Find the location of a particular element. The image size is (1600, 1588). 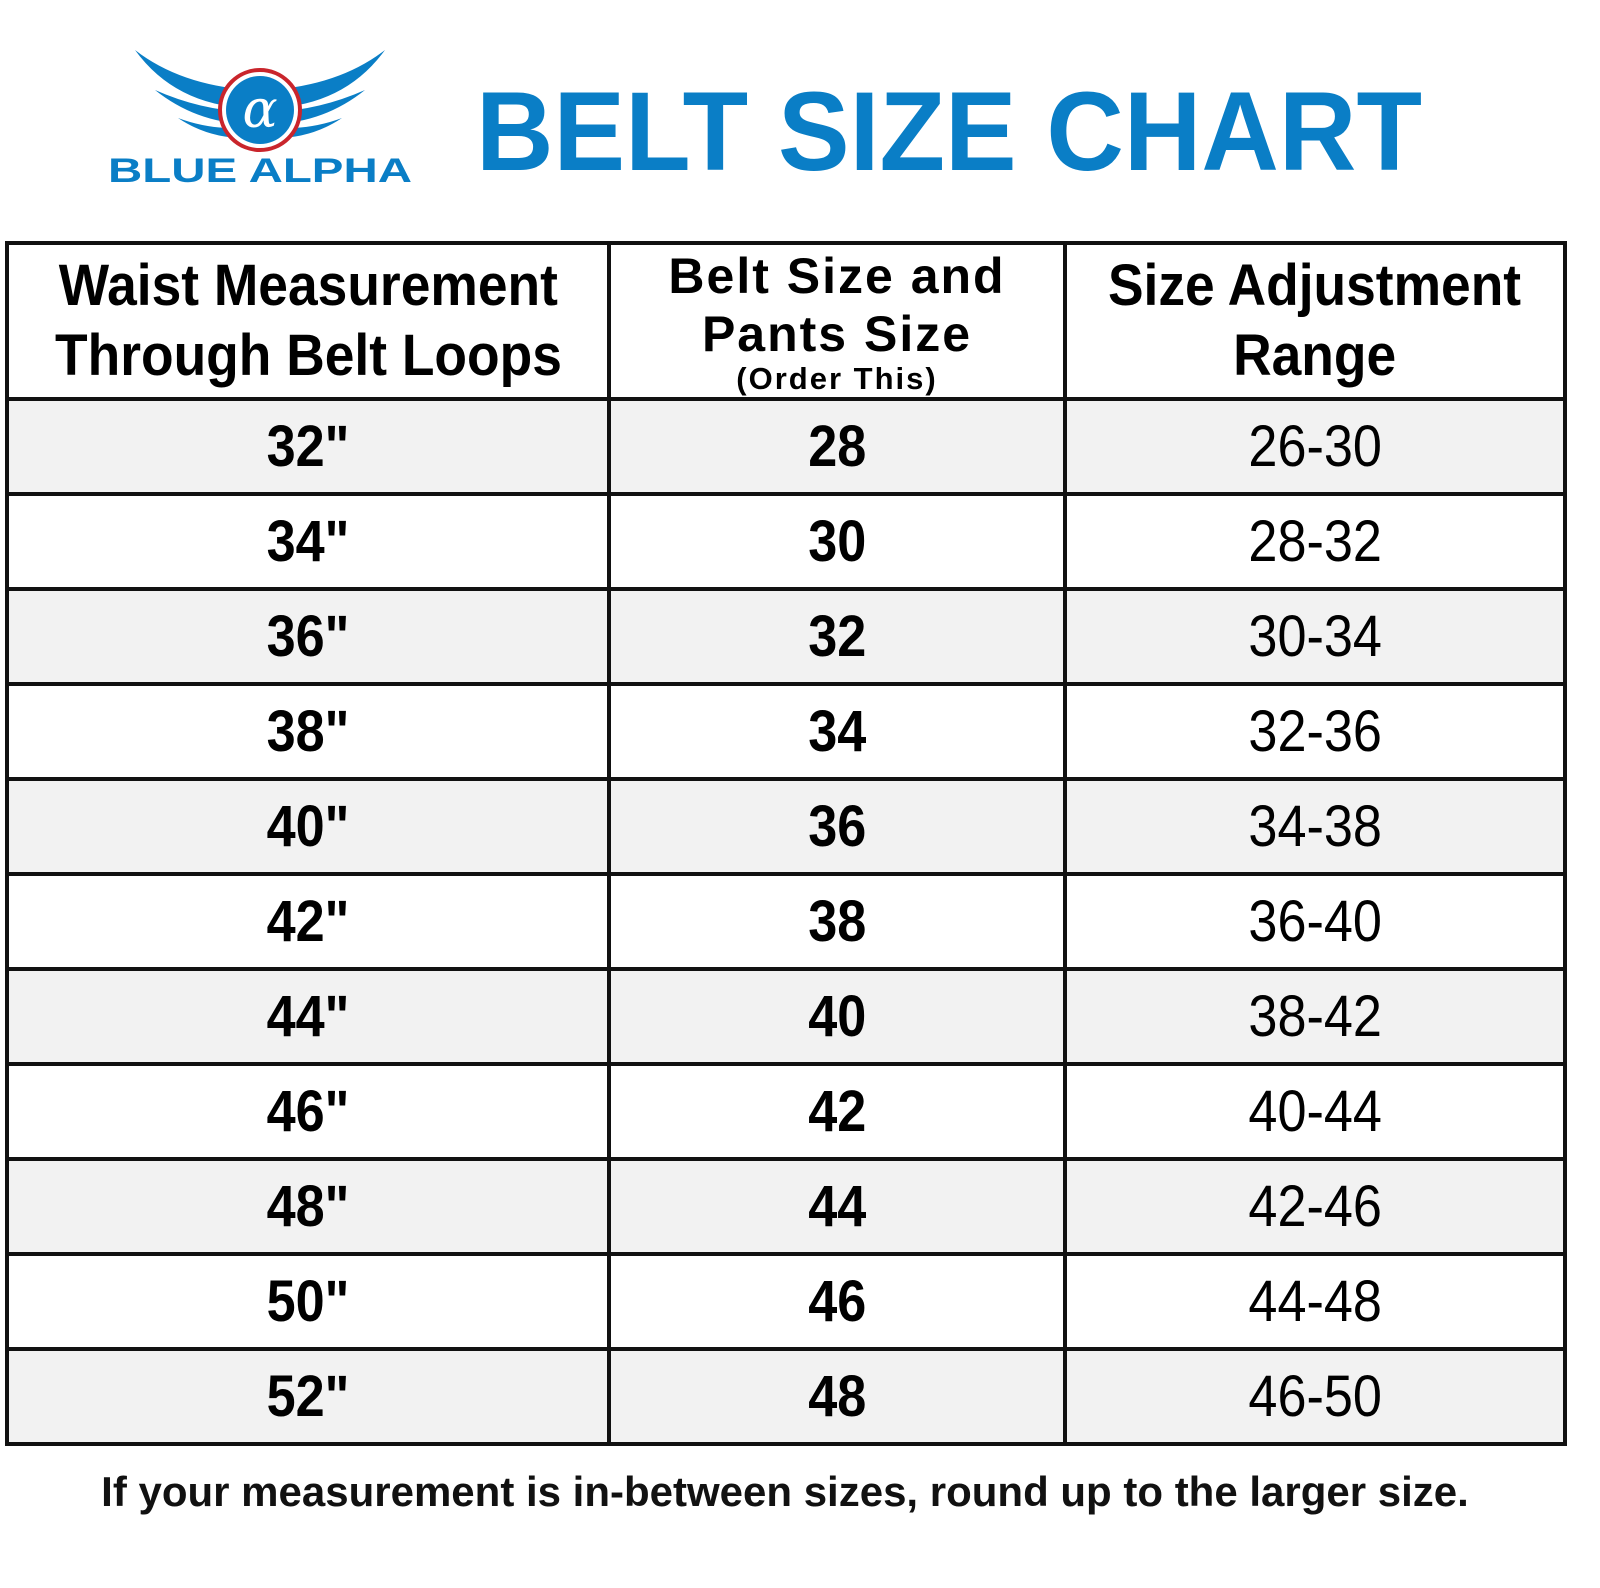

belt-size-cell: 28 is located at coordinates (837, 446).